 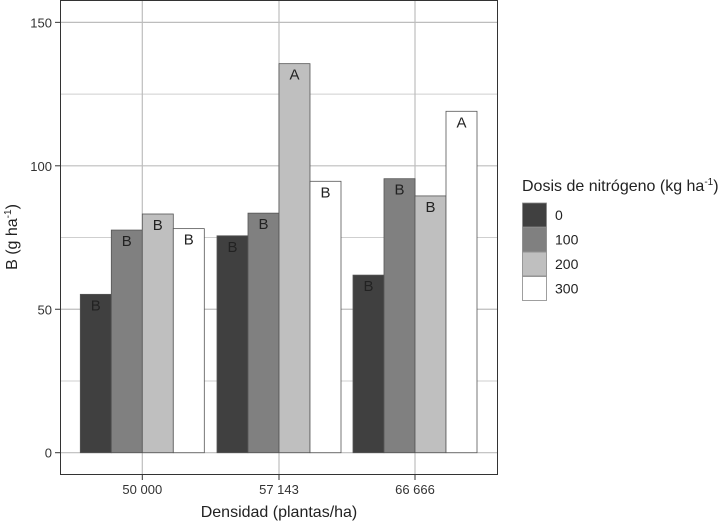 I want to click on y-tick-label: 100, so click(x=41, y=166).